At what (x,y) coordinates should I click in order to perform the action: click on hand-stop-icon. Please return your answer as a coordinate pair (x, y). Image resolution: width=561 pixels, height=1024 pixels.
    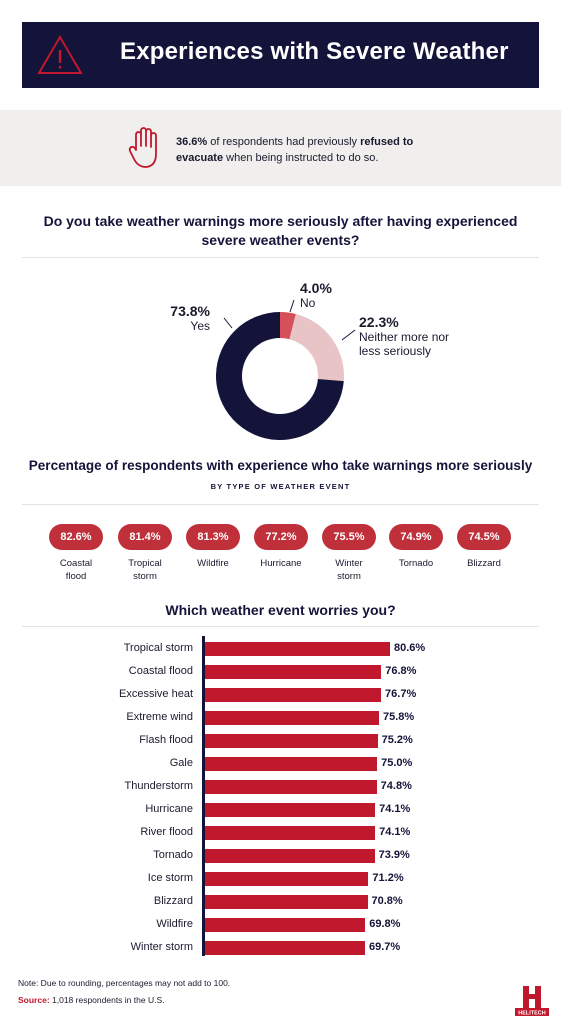
    Looking at the image, I should click on (142, 147).